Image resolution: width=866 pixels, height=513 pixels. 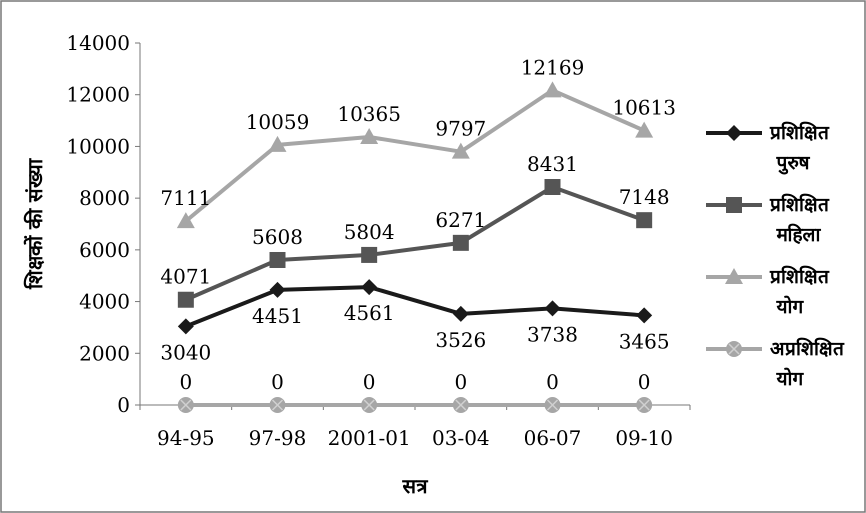 I want to click on data-label: 12169, so click(x=552, y=67).